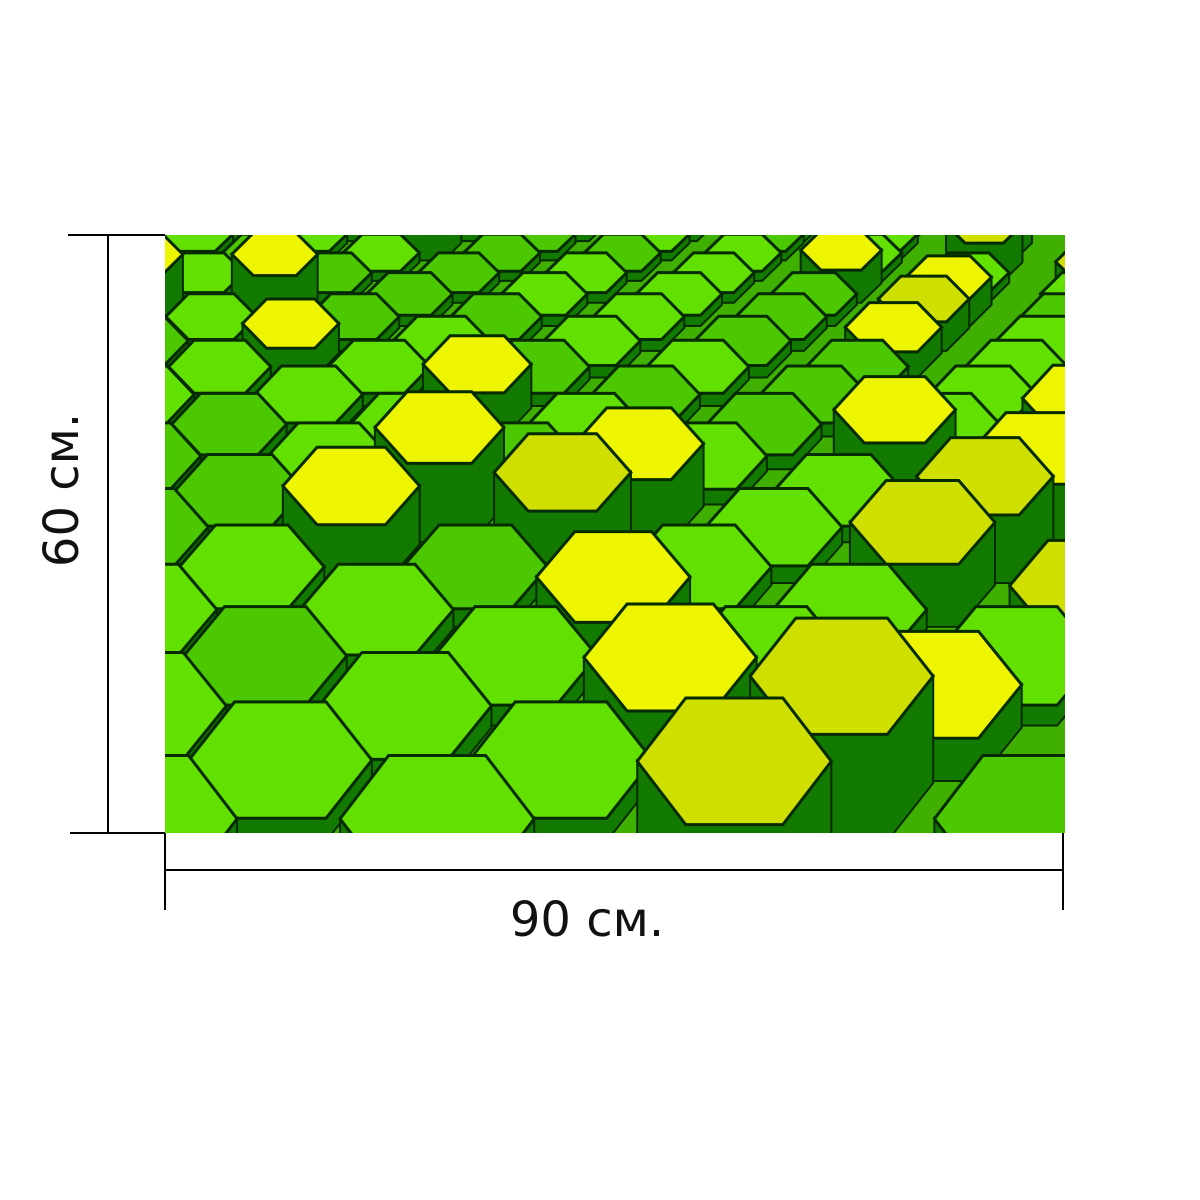 The height and width of the screenshot is (1200, 1200). What do you see at coordinates (62, 490) in the screenshot?
I see `height-label: 60 см.` at bounding box center [62, 490].